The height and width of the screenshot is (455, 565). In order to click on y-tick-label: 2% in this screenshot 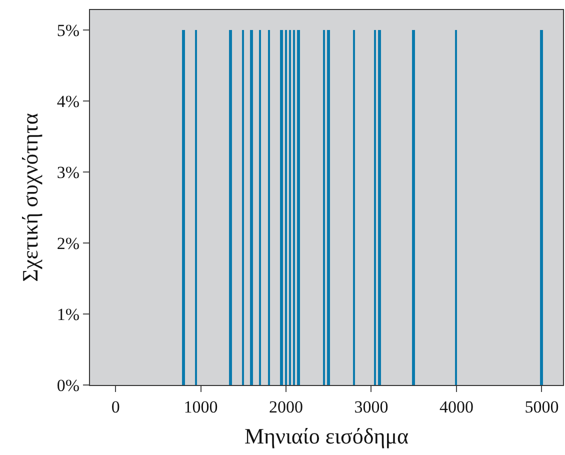, I will do `click(68, 243)`.